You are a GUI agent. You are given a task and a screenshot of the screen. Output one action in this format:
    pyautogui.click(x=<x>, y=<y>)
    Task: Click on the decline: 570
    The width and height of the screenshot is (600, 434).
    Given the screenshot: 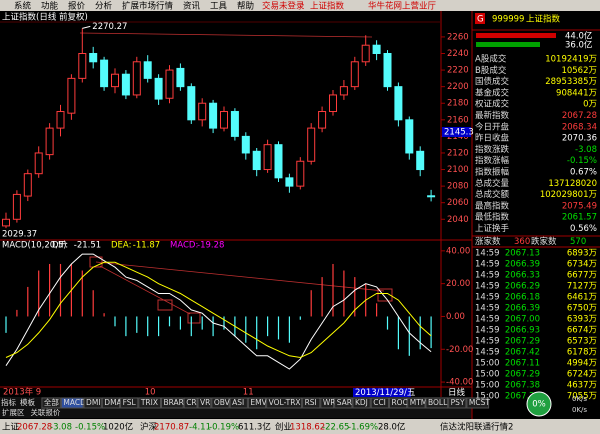 What is the action you would take?
    pyautogui.click(x=578, y=242)
    